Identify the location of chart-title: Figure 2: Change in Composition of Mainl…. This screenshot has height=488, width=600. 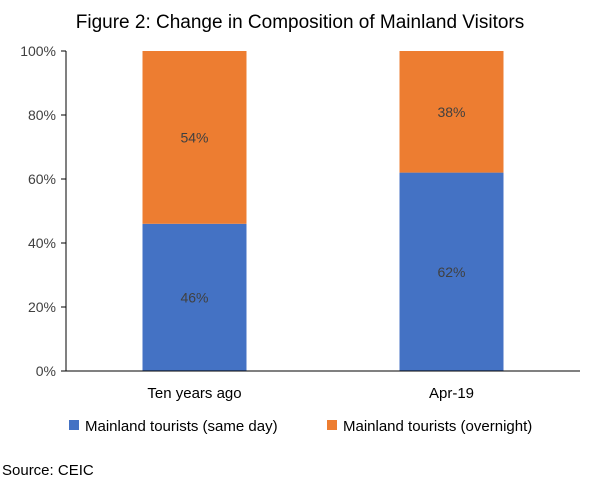
(300, 22).